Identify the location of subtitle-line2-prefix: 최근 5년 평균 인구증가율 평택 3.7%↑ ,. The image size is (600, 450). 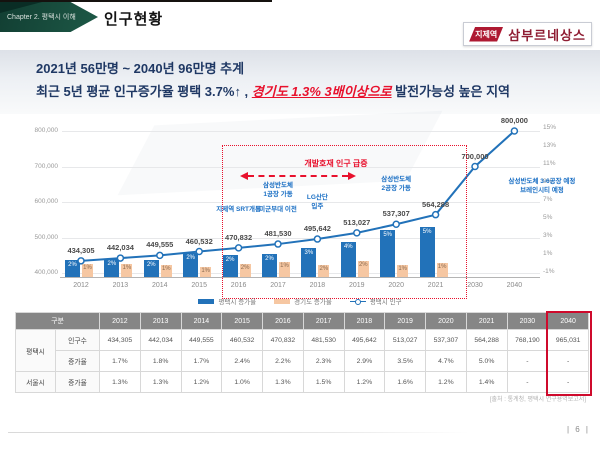
(144, 91).